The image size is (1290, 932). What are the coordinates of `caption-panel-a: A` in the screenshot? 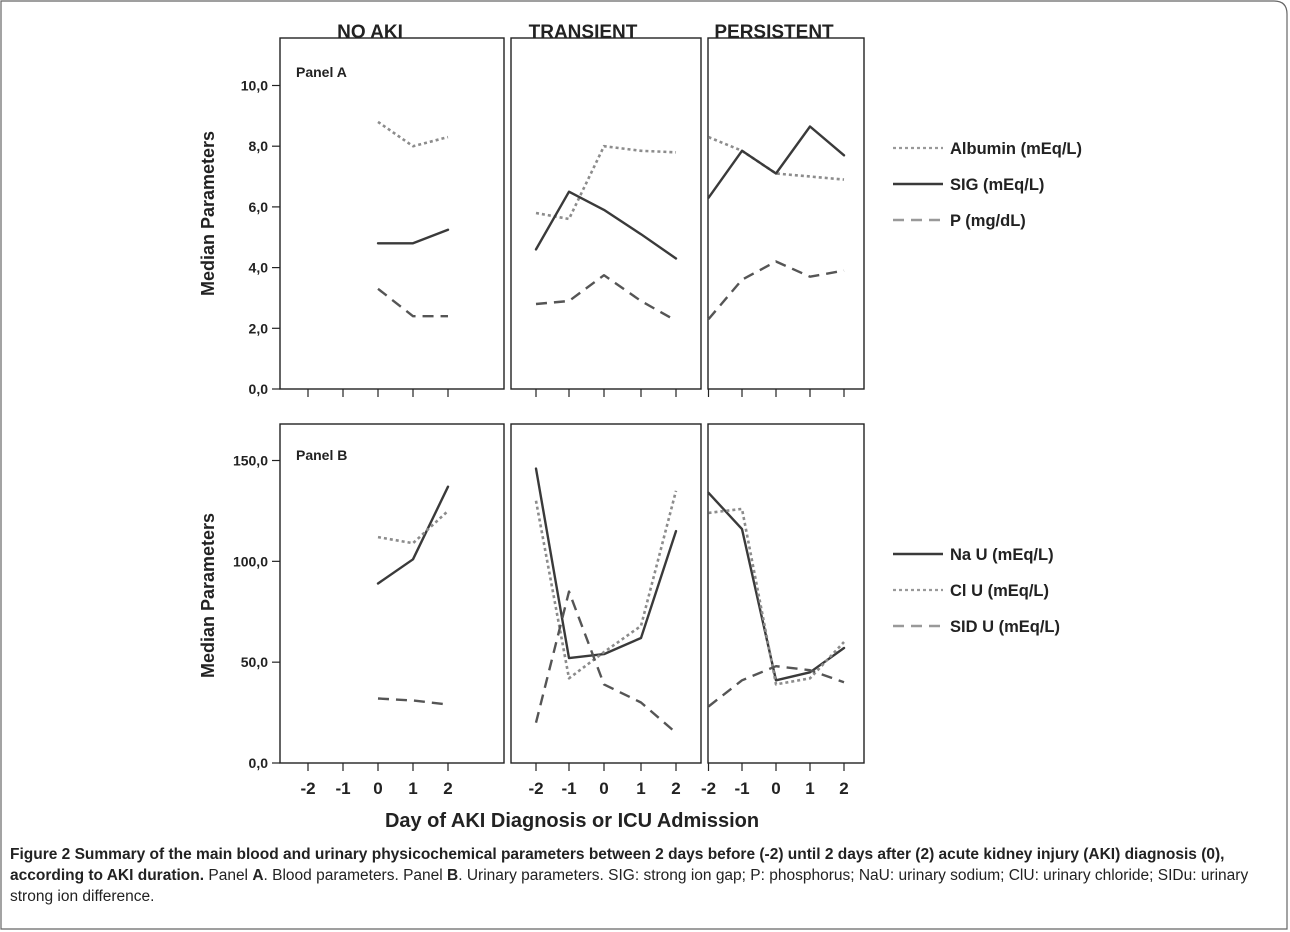 It's located at (258, 875).